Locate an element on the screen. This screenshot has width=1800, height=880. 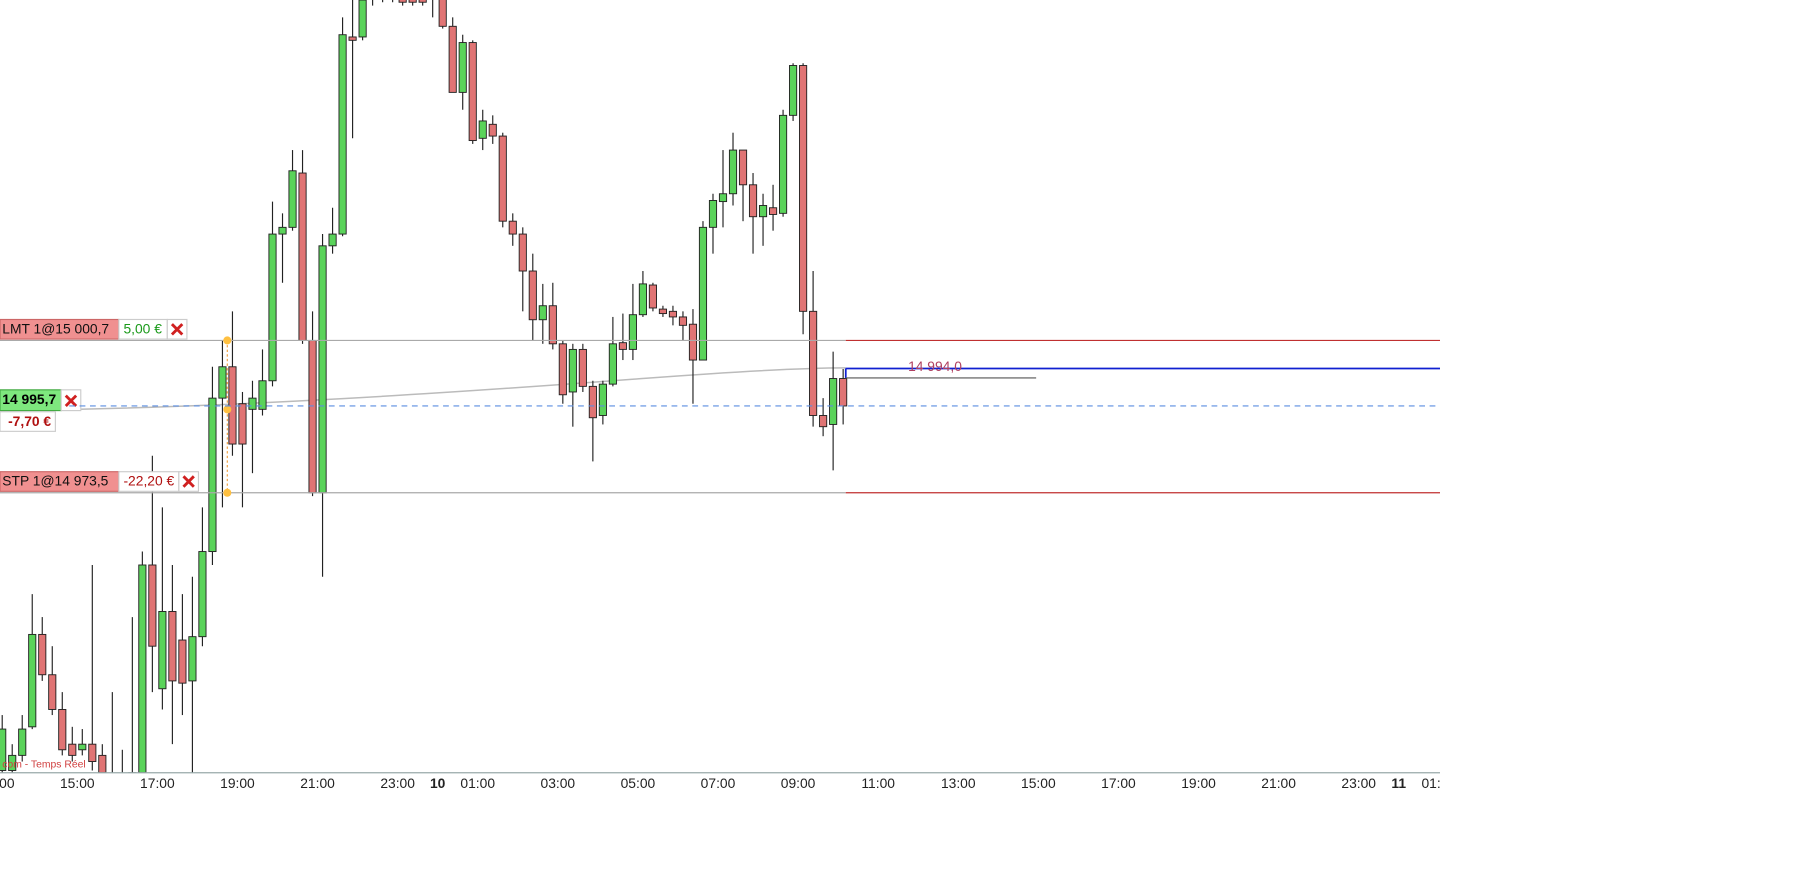
x-tick-label: 11 is located at coordinates (1398, 783).